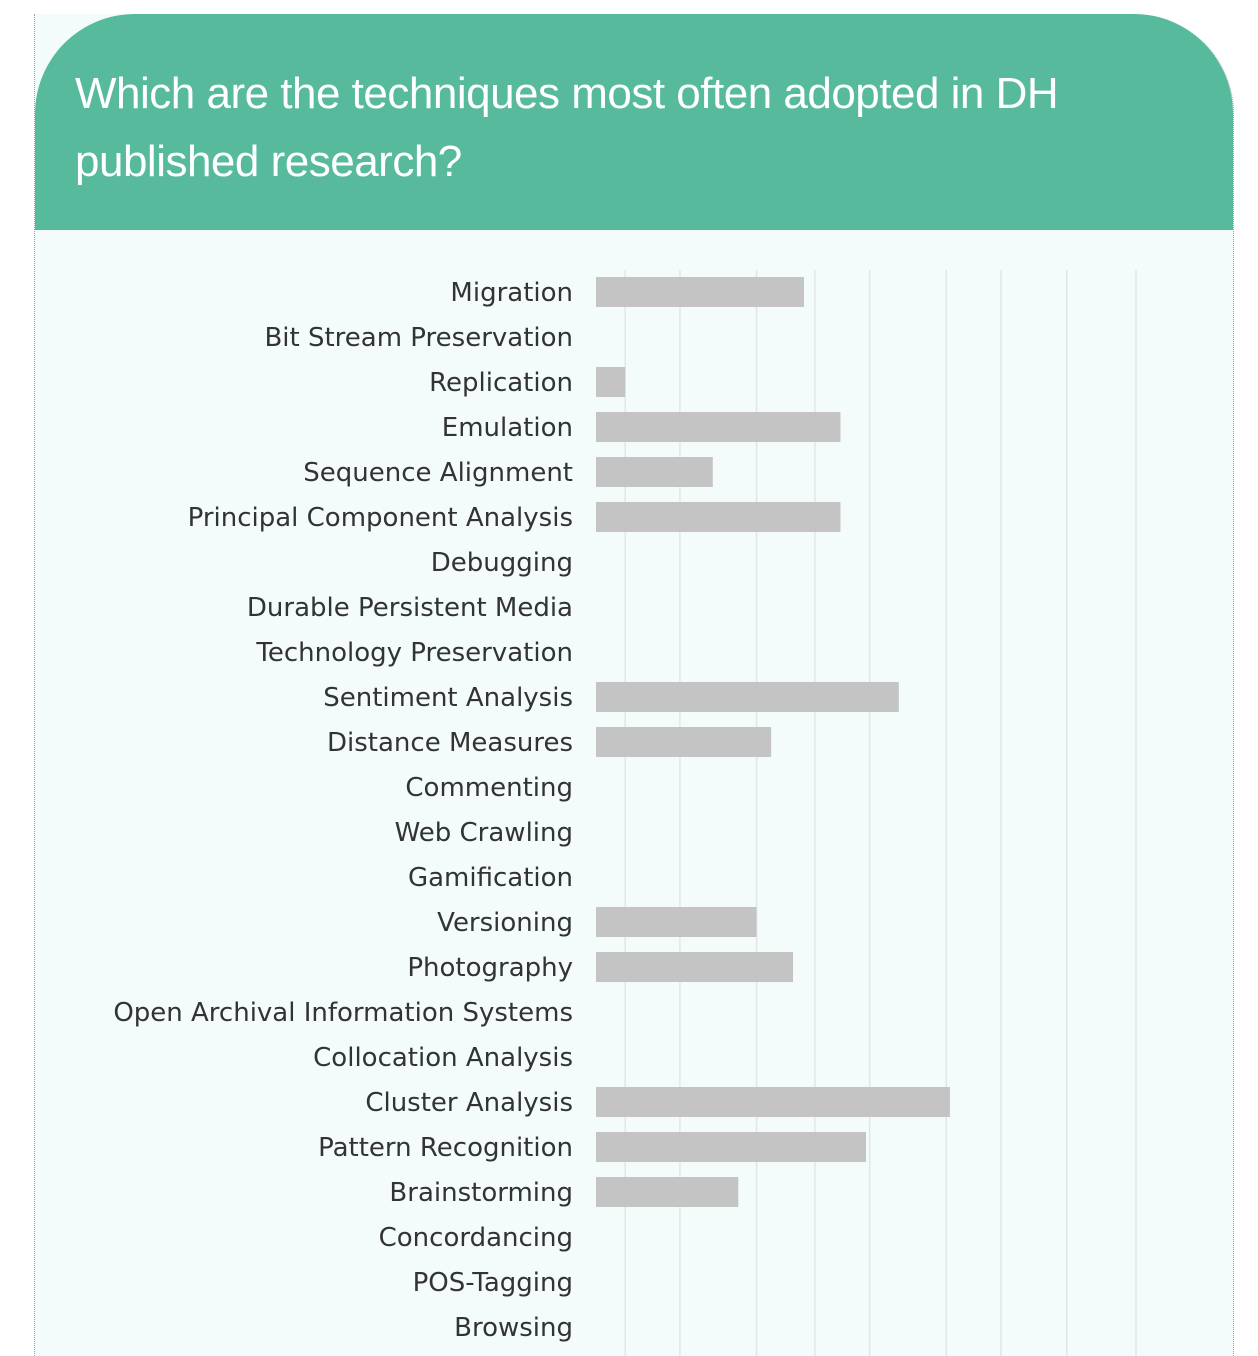 This screenshot has height=1356, width=1258. What do you see at coordinates (511, 293) in the screenshot?
I see `category-label: Migration` at bounding box center [511, 293].